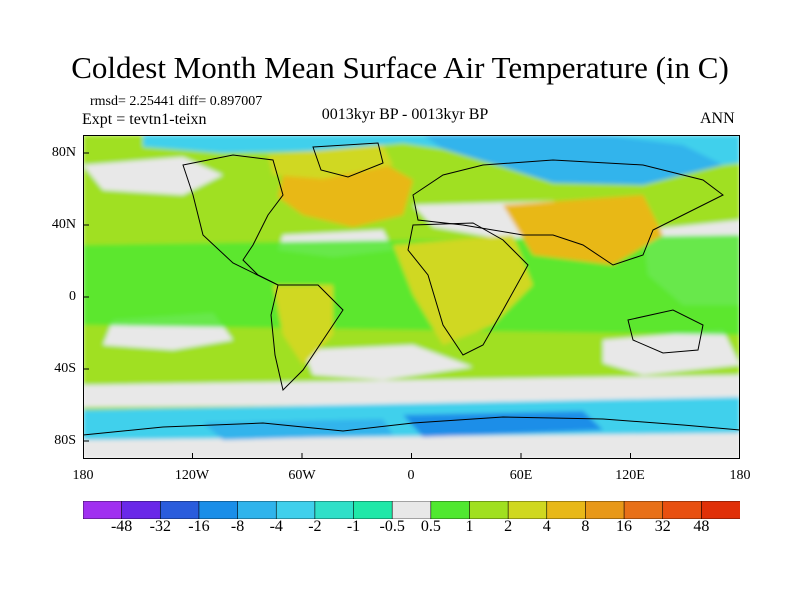 The width and height of the screenshot is (800, 600). I want to click on colorbar, so click(411, 510).